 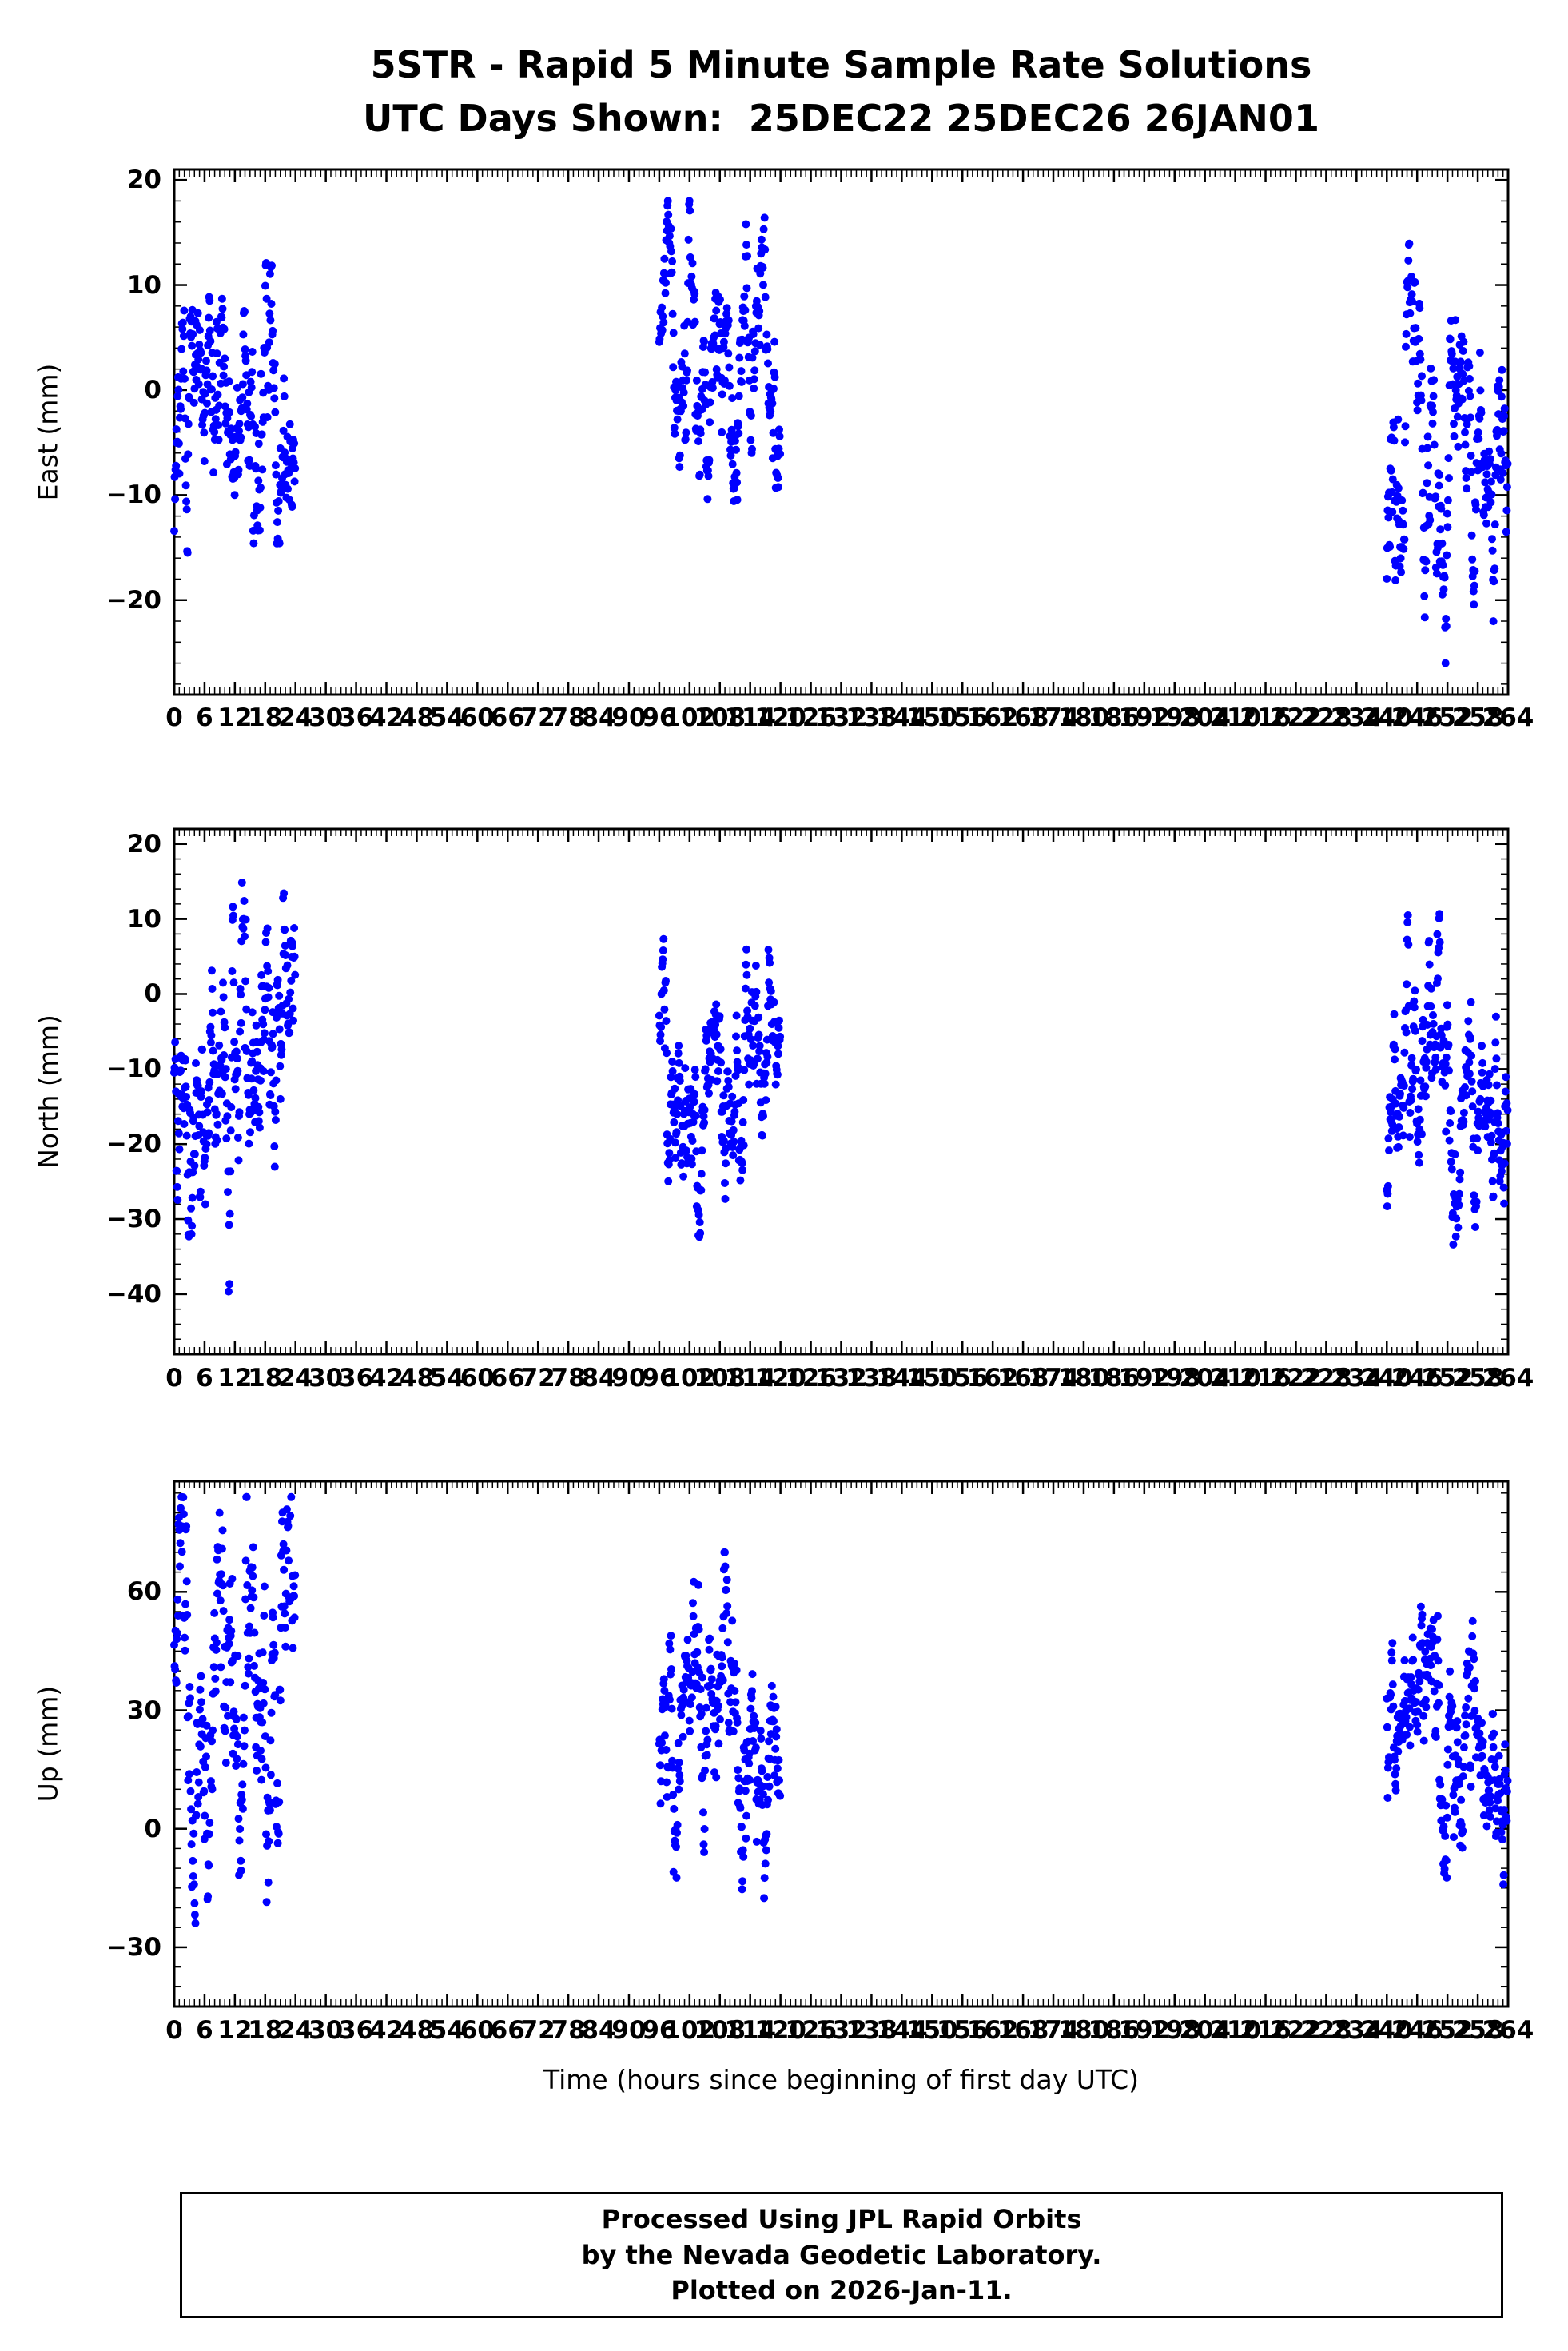 I want to click on x-tick-label: 126, so click(x=811, y=1378).